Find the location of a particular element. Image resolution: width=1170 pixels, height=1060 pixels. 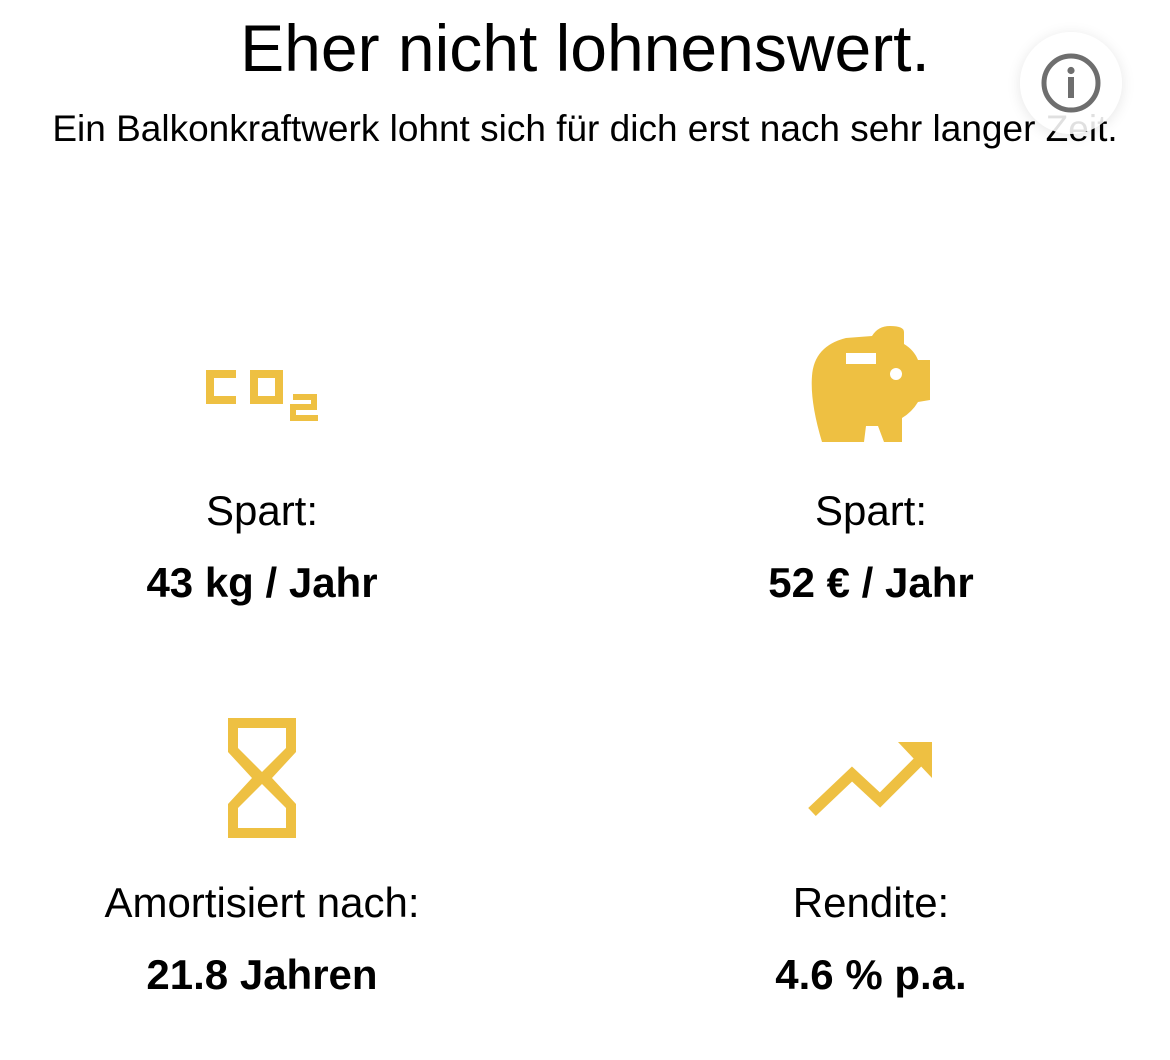

result-title: Eher nicht lohnenswert. is located at coordinates (585, 48).